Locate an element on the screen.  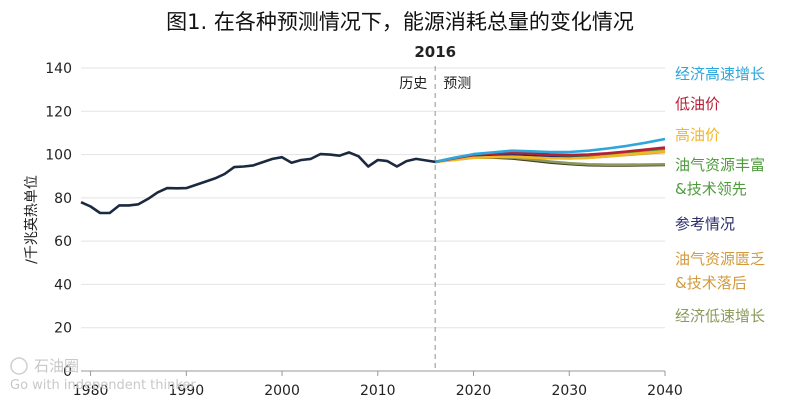
y-tick-label: 60 is located at coordinates (63, 242).